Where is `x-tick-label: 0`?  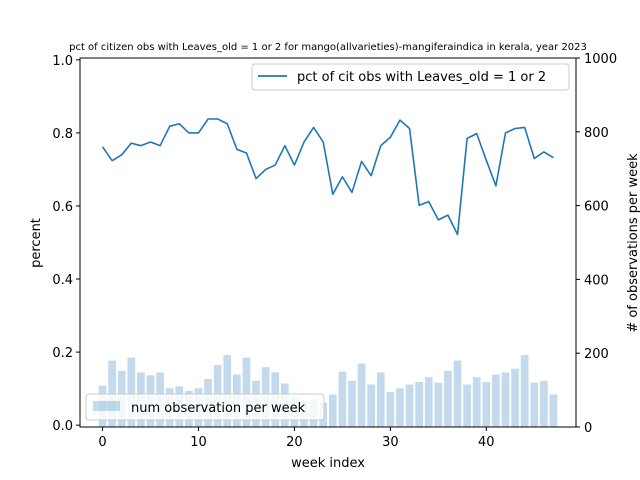 x-tick-label: 0 is located at coordinates (102, 442).